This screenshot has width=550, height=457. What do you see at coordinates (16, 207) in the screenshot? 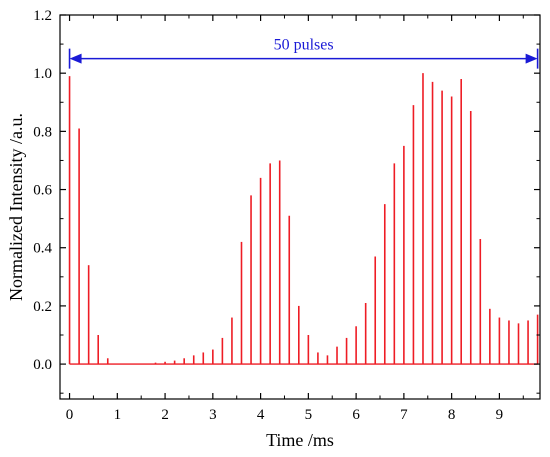
I see `y-axis-title: Normalized Intensity /a.u.` at bounding box center [16, 207].